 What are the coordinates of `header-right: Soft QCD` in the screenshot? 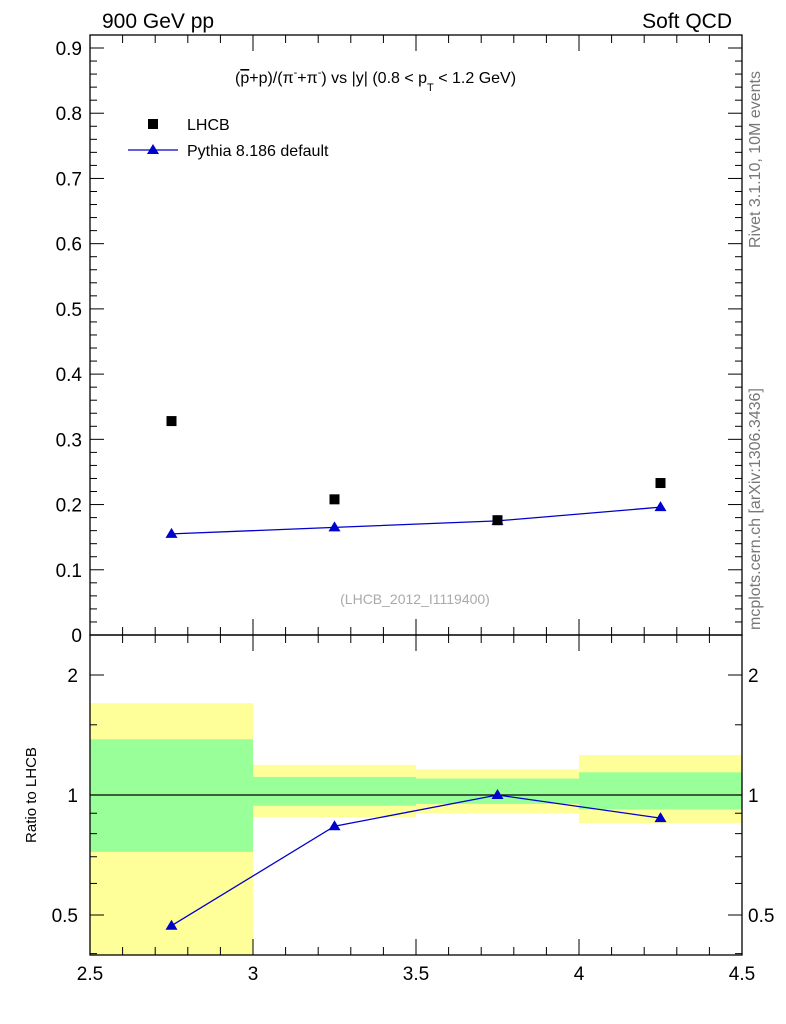 It's located at (687, 21).